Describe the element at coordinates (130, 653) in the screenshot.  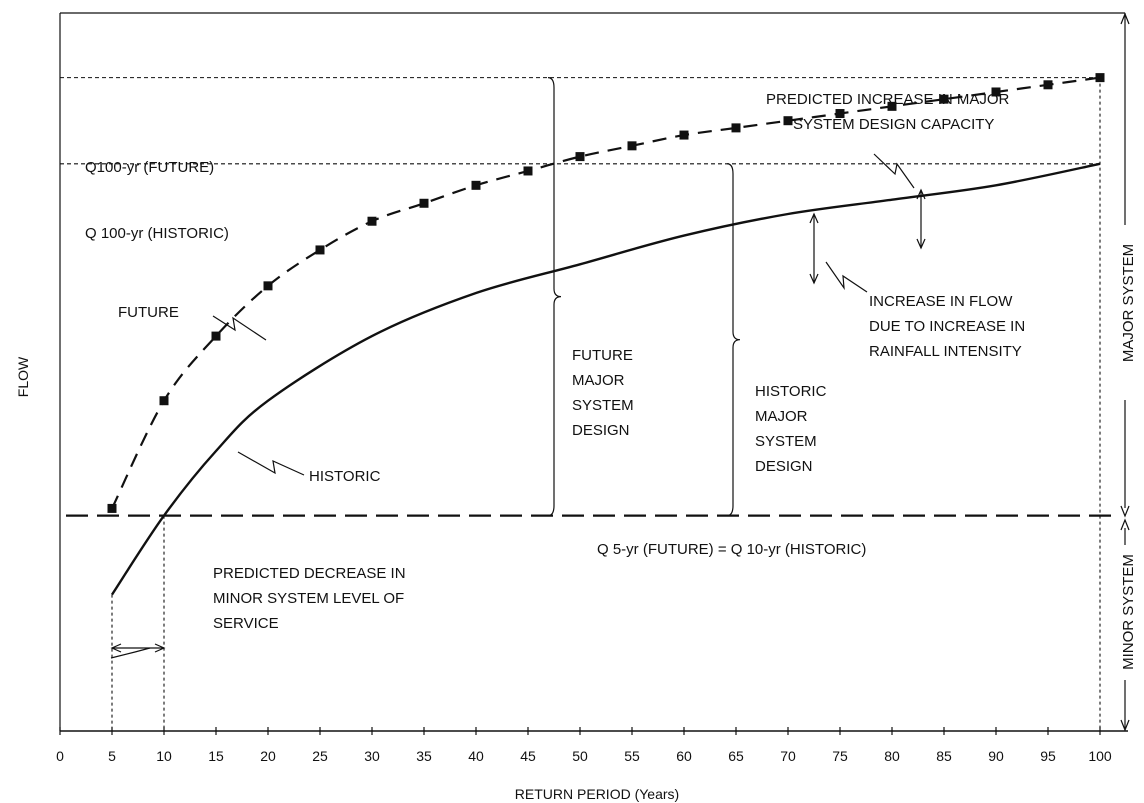
I see `minor-leader` at that location.